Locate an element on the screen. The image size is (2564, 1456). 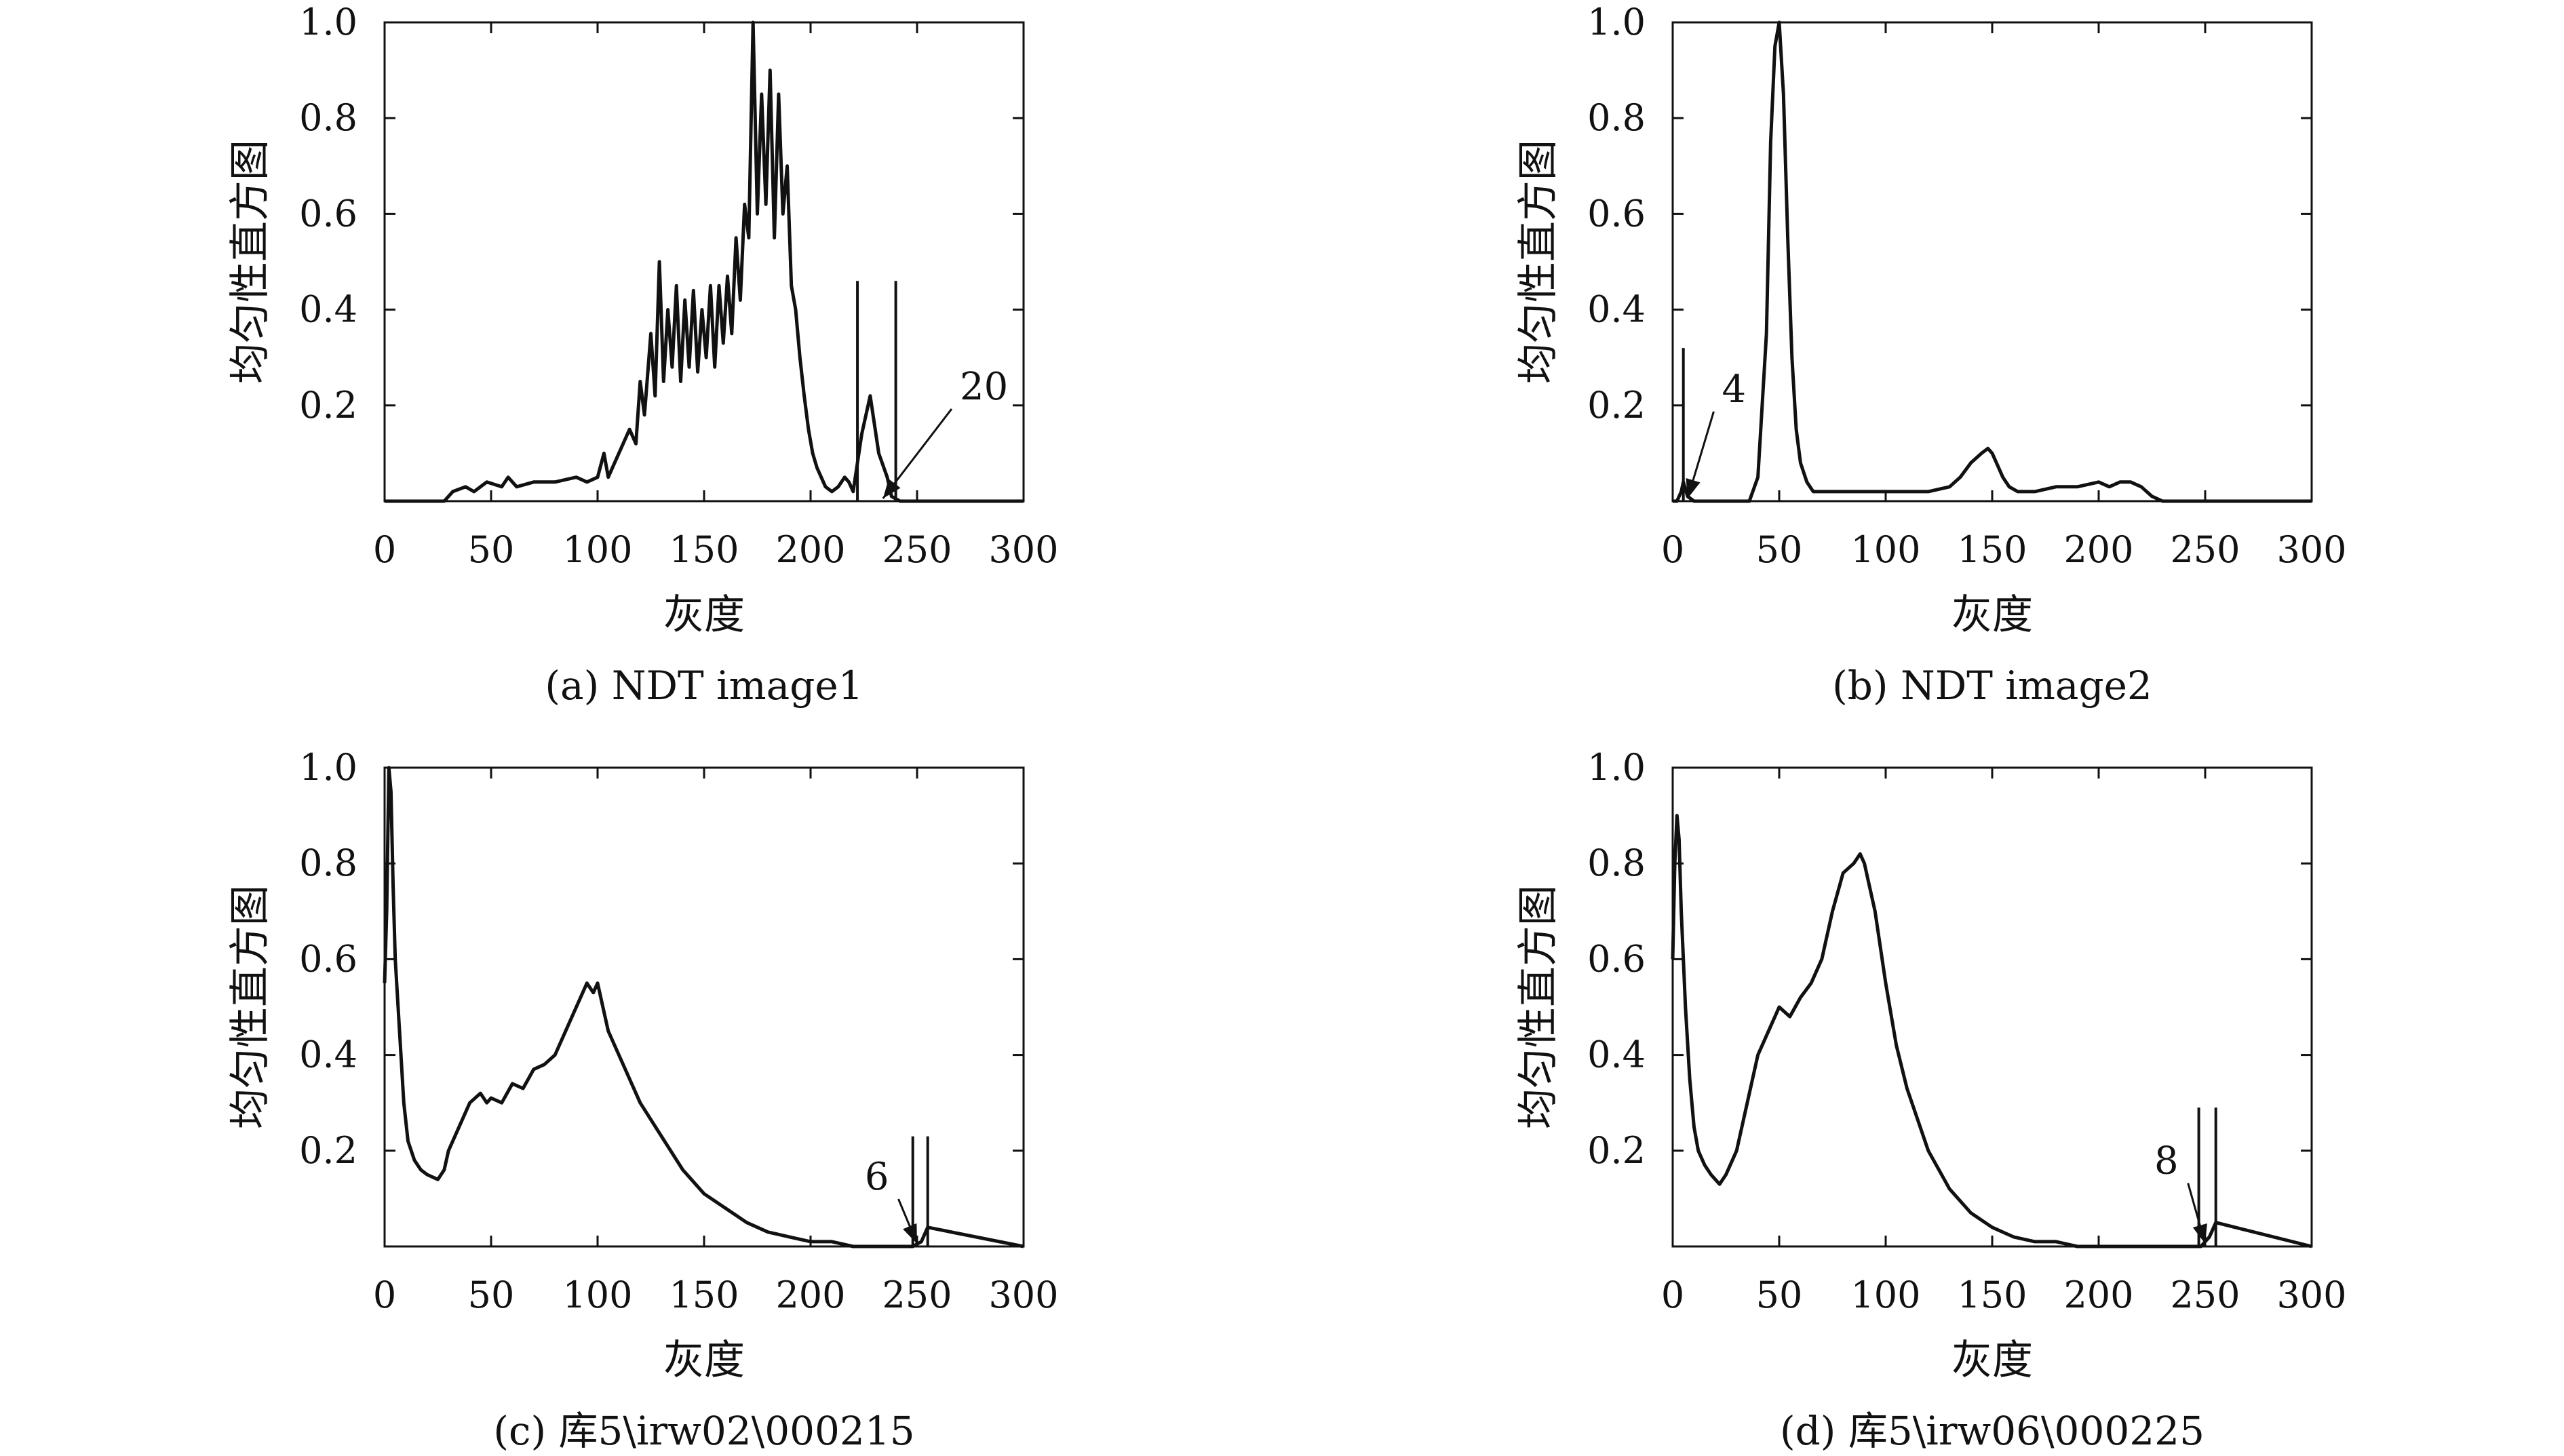
panel-caption: (d) 库5\irw06\000225 is located at coordinates (1992, 1431).